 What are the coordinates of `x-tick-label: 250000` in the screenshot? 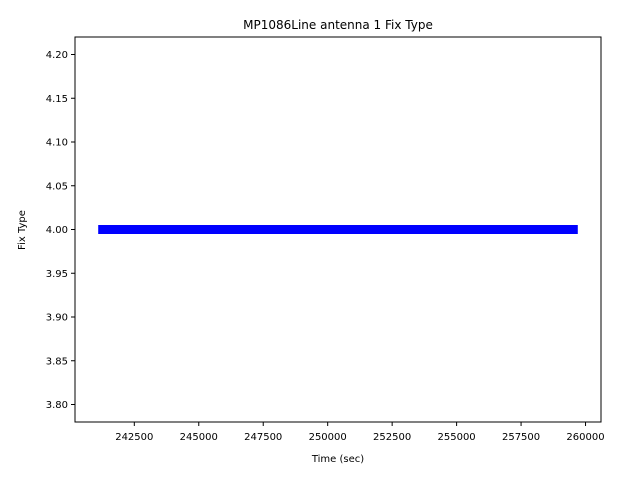 It's located at (328, 437).